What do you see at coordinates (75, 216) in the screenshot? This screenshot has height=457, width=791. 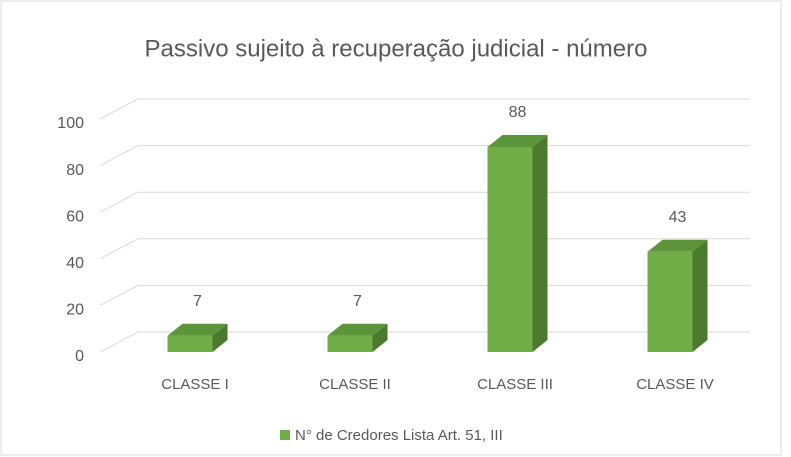 I see `y-tick-label: 60` at bounding box center [75, 216].